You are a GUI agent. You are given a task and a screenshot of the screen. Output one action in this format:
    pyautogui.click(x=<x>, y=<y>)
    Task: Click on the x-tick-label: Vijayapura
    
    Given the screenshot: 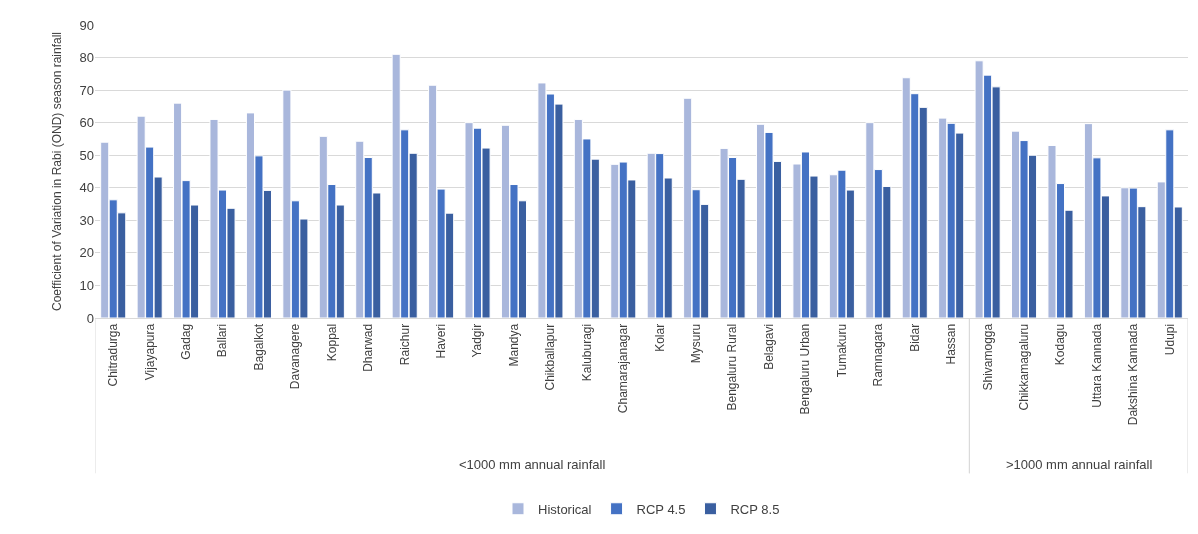 What is the action you would take?
    pyautogui.click(x=149, y=352)
    